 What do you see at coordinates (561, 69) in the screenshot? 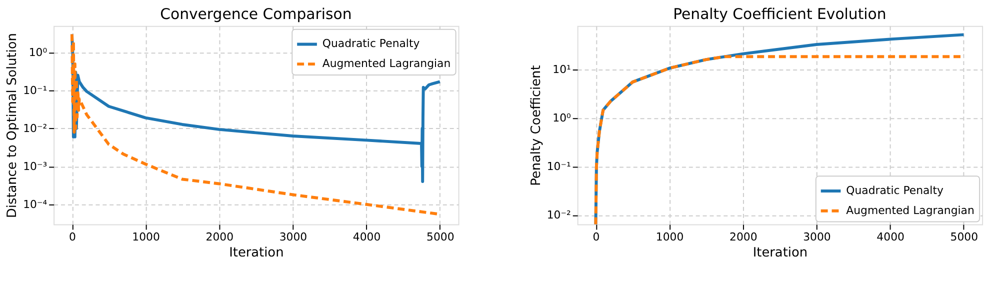
I see `y-tick-label: 10¹` at bounding box center [561, 69].